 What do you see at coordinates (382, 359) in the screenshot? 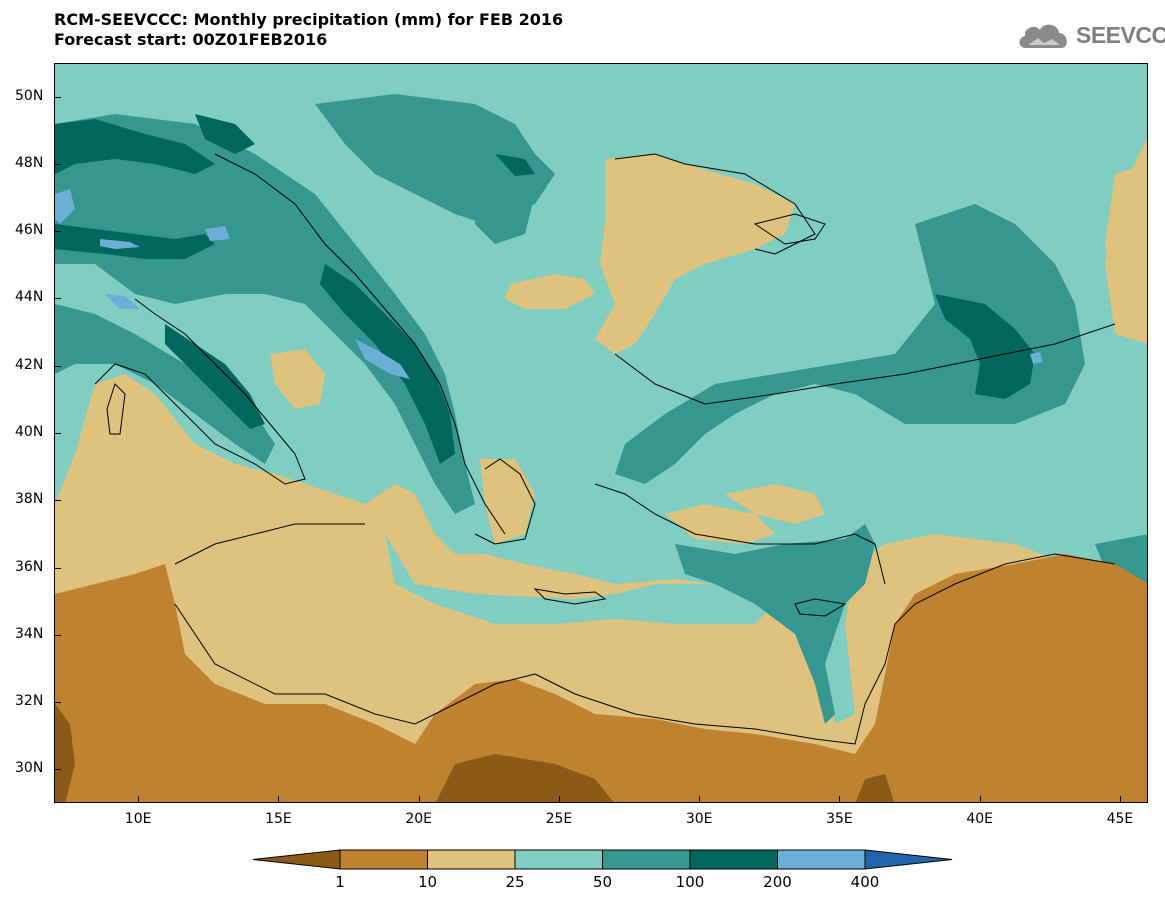
I see `zone-200-400-montenegro` at bounding box center [382, 359].